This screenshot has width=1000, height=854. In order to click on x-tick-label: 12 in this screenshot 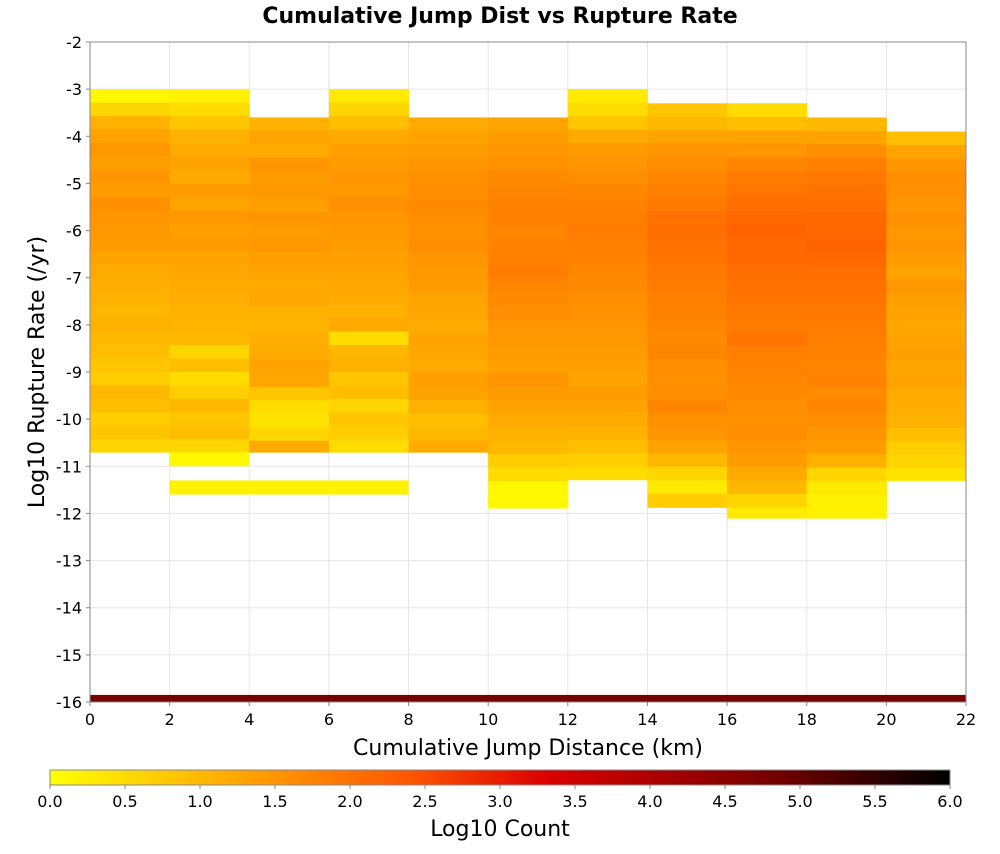, I will do `click(568, 719)`.